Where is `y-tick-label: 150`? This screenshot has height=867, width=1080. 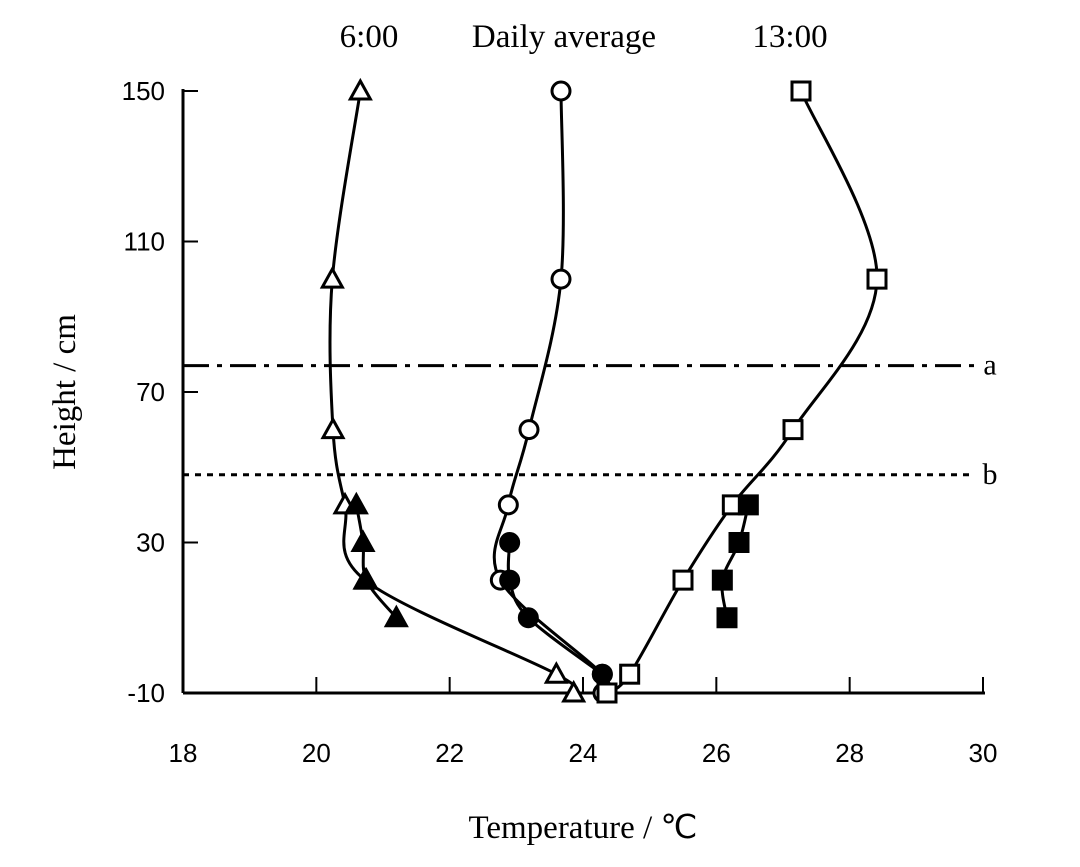
y-tick-label: 150 is located at coordinates (143, 91).